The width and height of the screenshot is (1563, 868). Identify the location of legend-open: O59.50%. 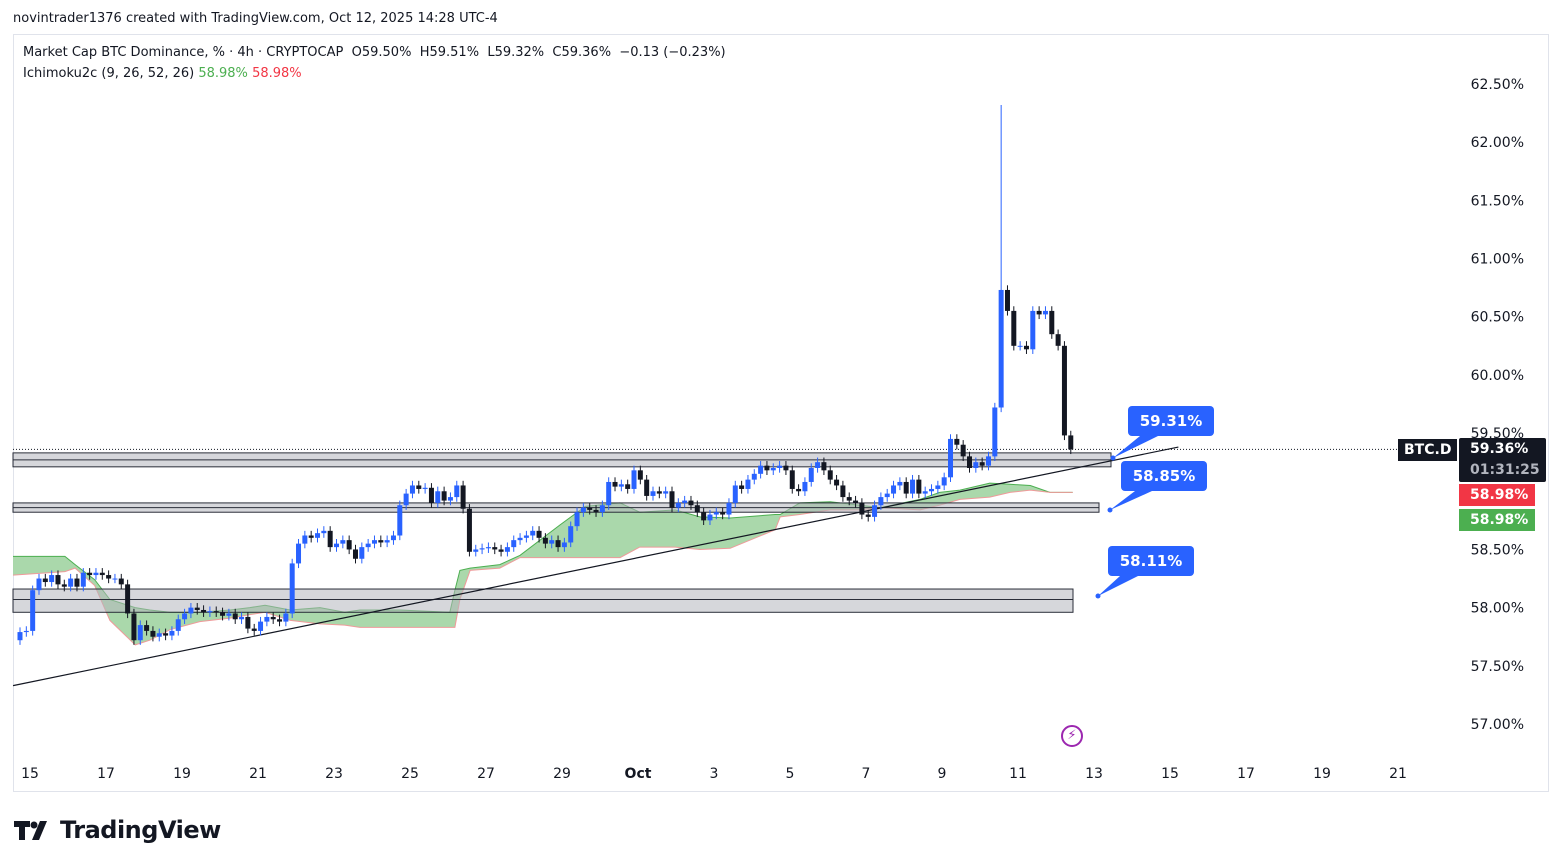
(381, 52).